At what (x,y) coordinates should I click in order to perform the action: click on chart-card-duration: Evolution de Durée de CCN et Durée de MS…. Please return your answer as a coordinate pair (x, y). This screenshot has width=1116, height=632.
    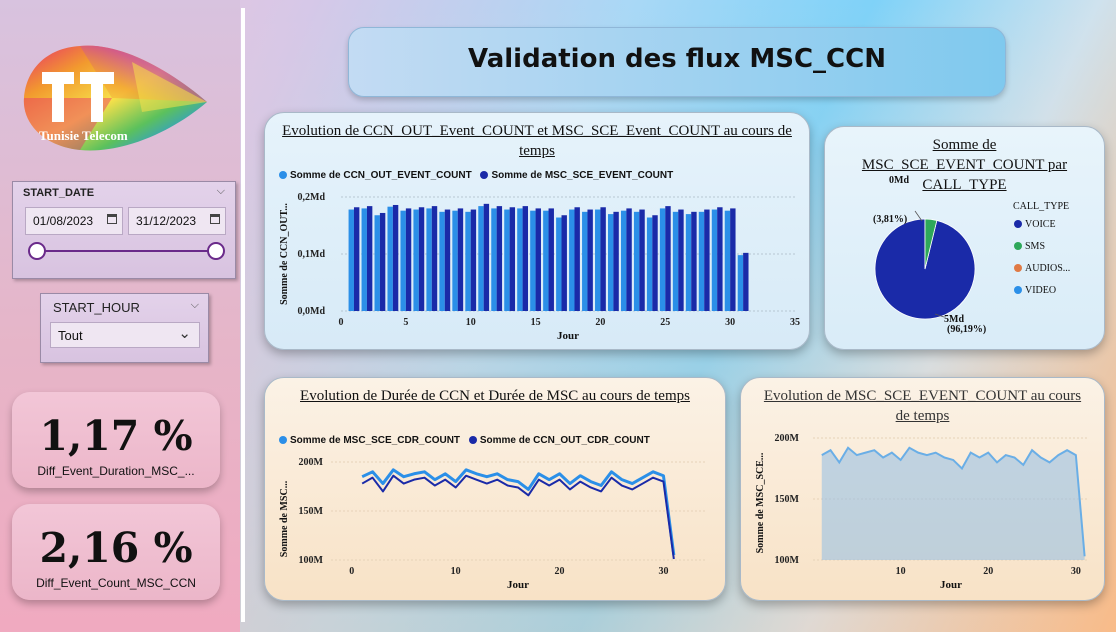
    Looking at the image, I should click on (495, 489).